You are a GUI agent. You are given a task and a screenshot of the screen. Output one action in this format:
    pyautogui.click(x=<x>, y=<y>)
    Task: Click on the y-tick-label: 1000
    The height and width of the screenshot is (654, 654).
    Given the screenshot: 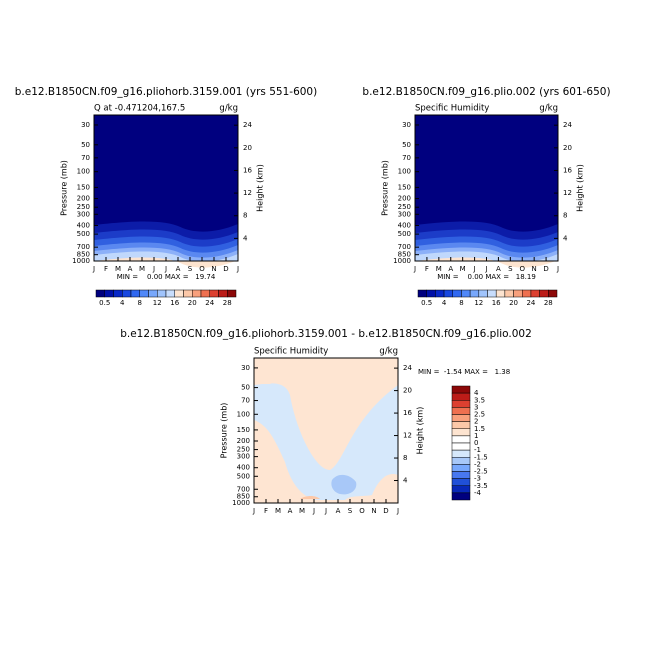 What is the action you would take?
    pyautogui.click(x=402, y=261)
    